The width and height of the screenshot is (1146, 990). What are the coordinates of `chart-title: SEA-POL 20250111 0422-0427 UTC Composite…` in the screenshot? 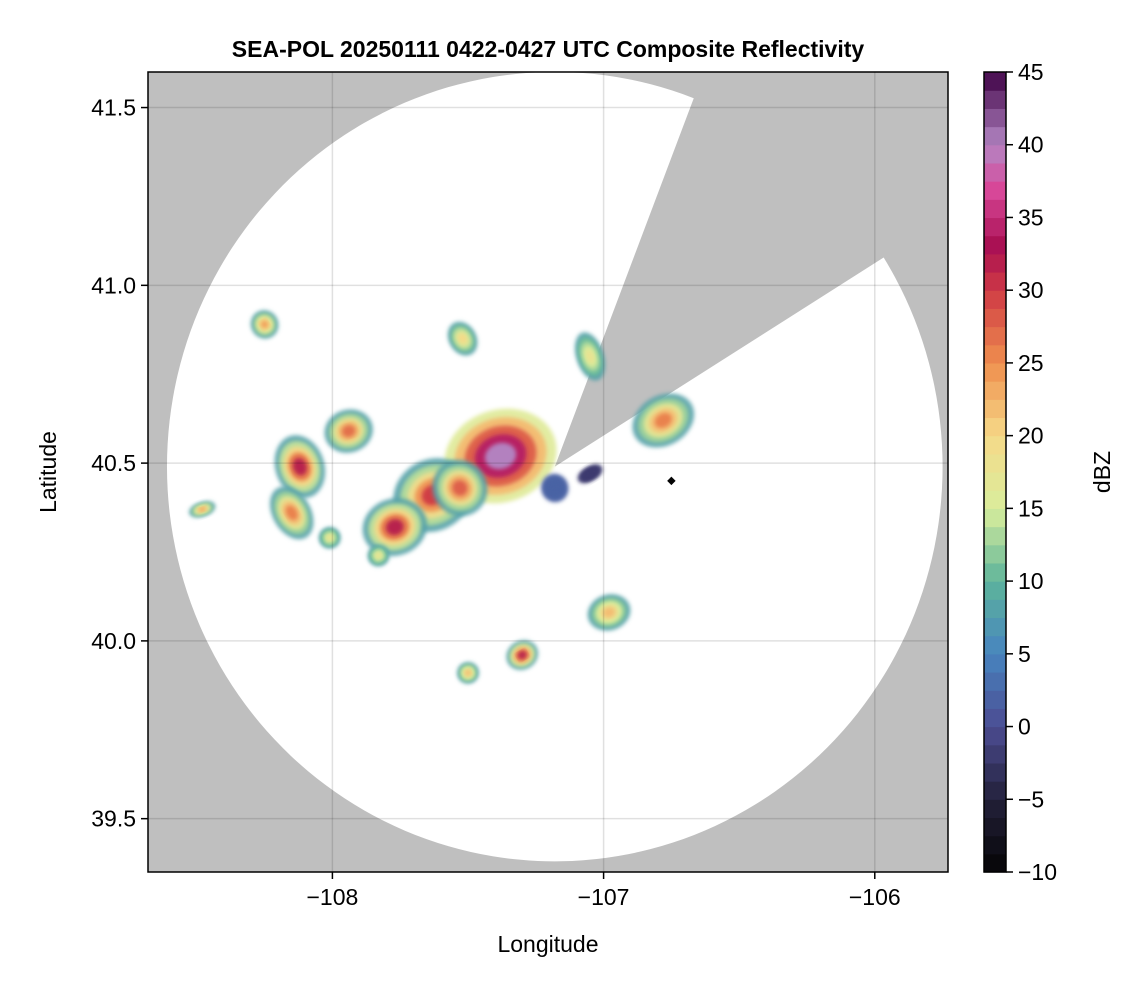 It's located at (548, 49).